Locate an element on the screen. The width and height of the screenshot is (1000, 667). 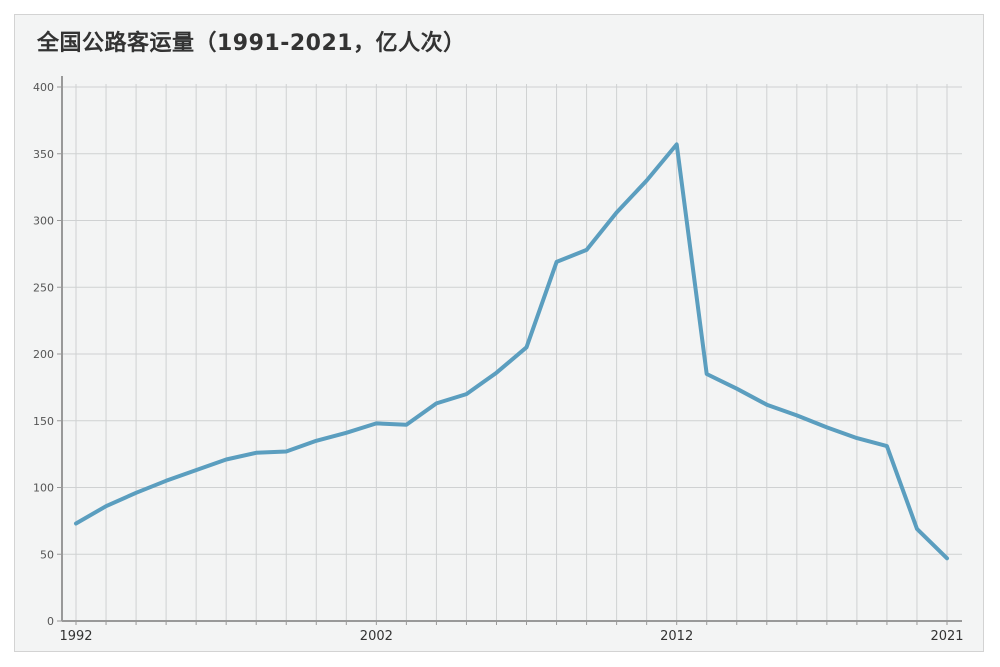
y-tick-label: 200 is located at coordinates (43, 354).